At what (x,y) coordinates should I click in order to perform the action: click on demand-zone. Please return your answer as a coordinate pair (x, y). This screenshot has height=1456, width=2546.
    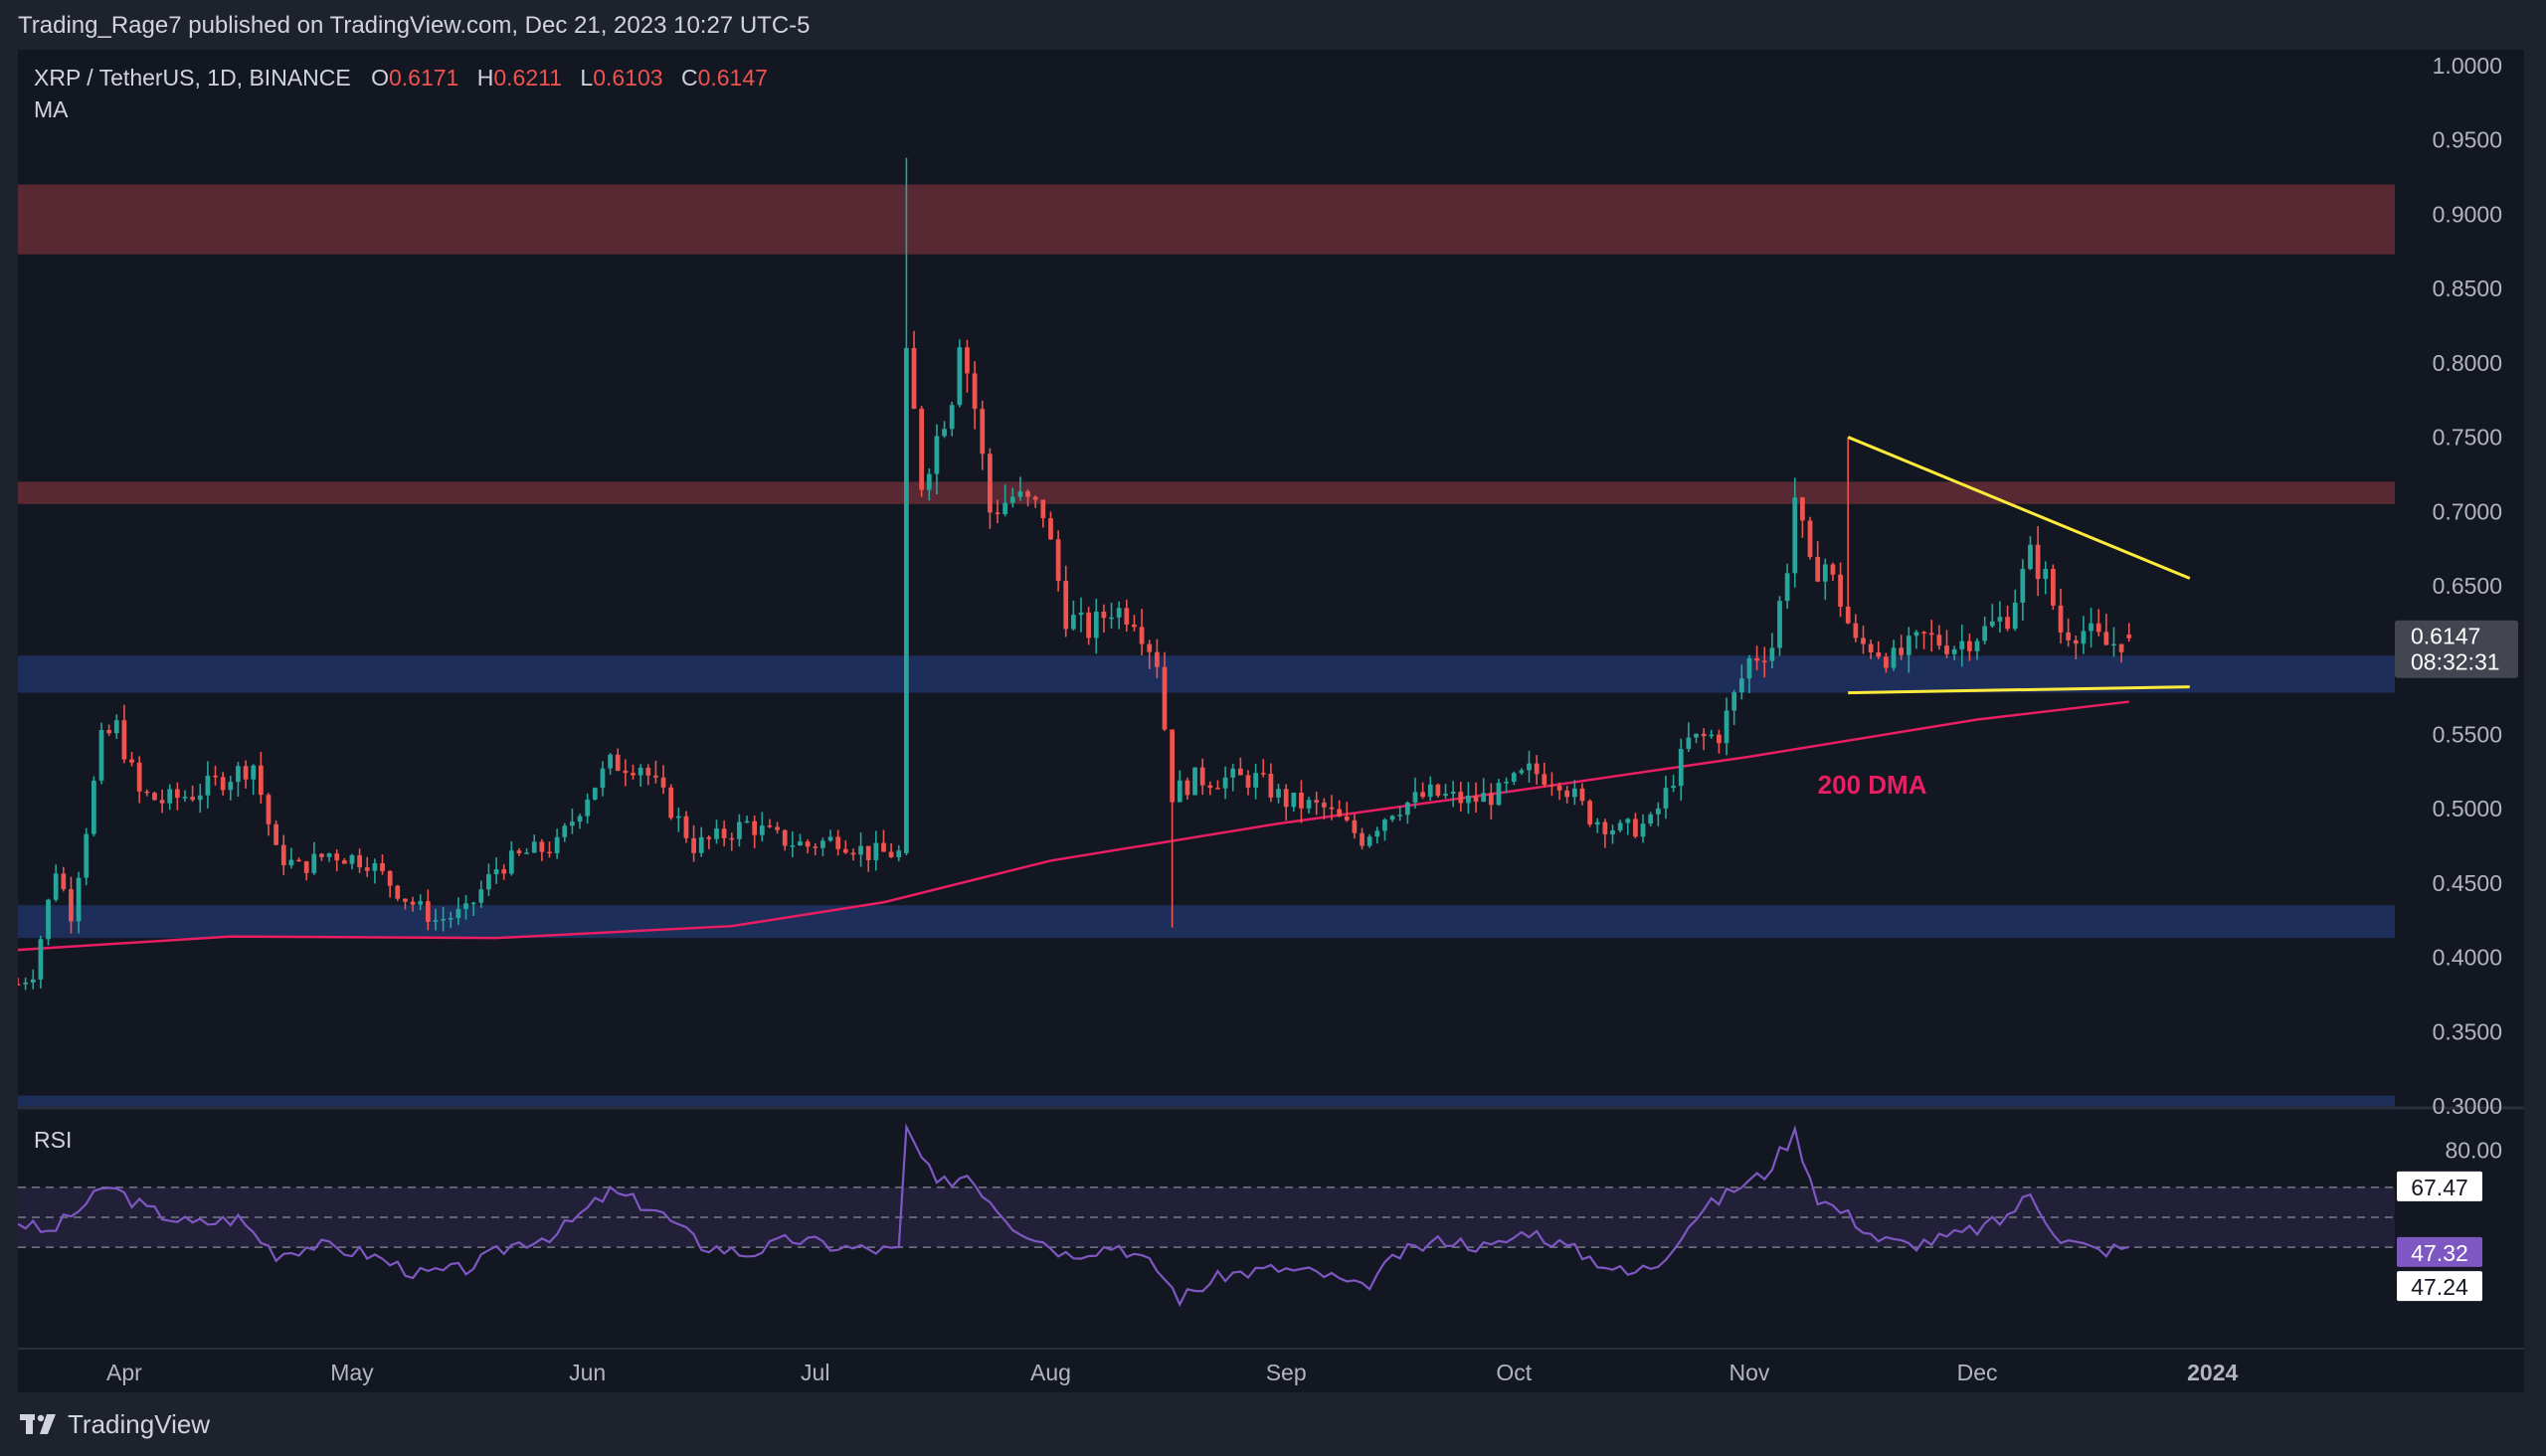
    Looking at the image, I should click on (1206, 922).